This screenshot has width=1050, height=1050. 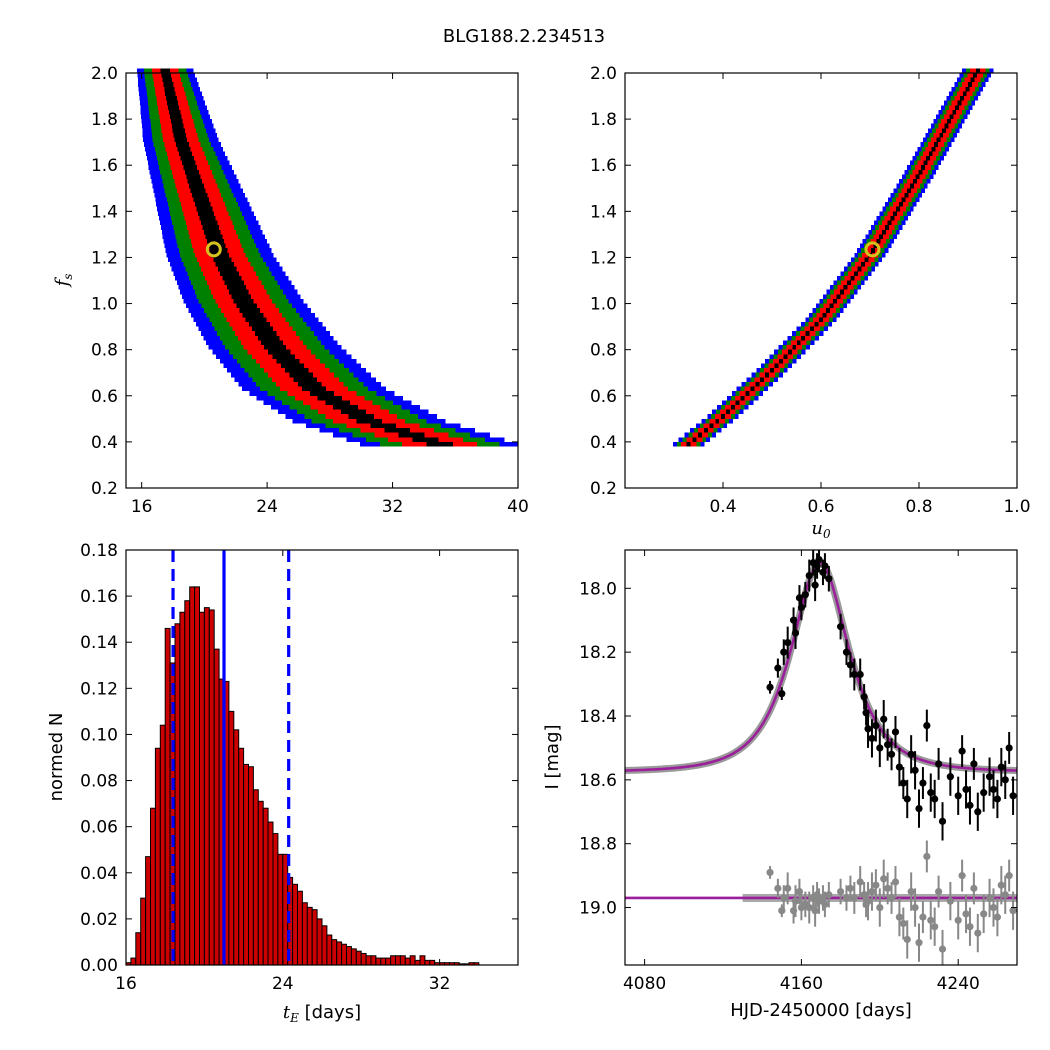 What do you see at coordinates (603, 212) in the screenshot?
I see `fs_vs_u0-ytick-label: 1.4` at bounding box center [603, 212].